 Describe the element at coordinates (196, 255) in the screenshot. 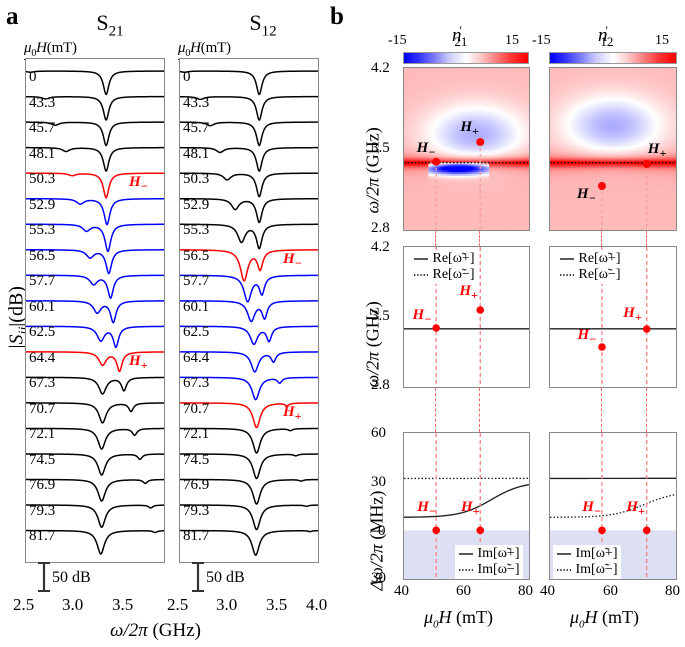

I see `field-value-label: 56.5` at that location.